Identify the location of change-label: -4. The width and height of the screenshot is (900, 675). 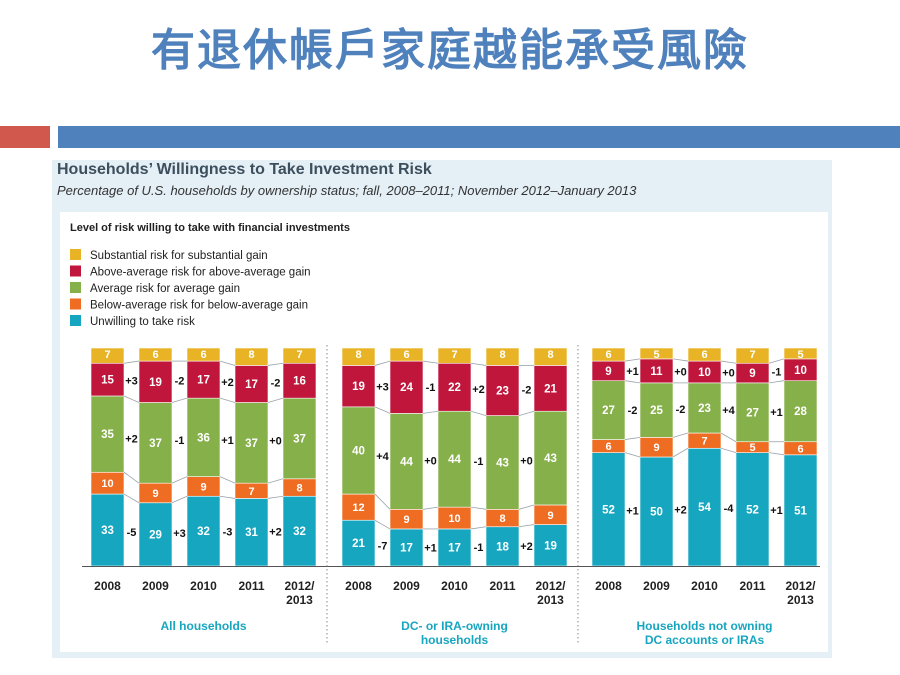
(729, 509).